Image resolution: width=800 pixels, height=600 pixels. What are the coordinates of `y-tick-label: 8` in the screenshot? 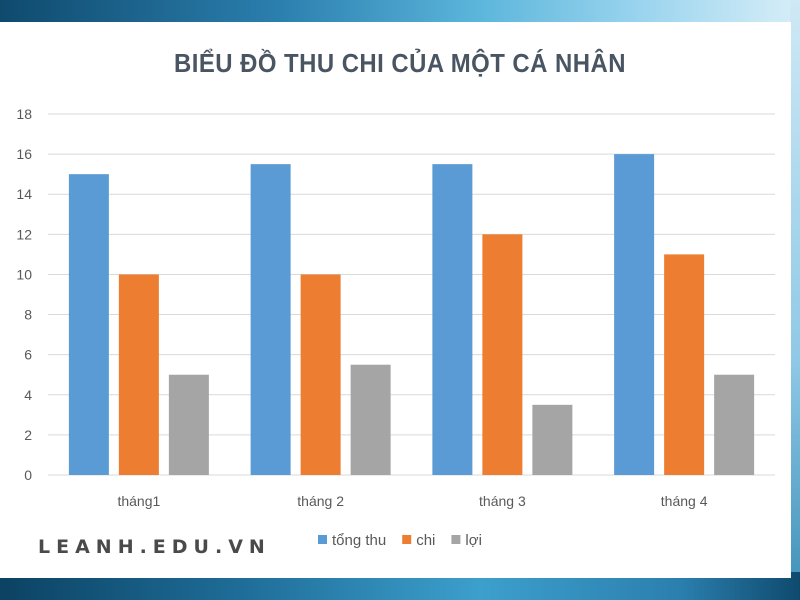 It's located at (28, 315).